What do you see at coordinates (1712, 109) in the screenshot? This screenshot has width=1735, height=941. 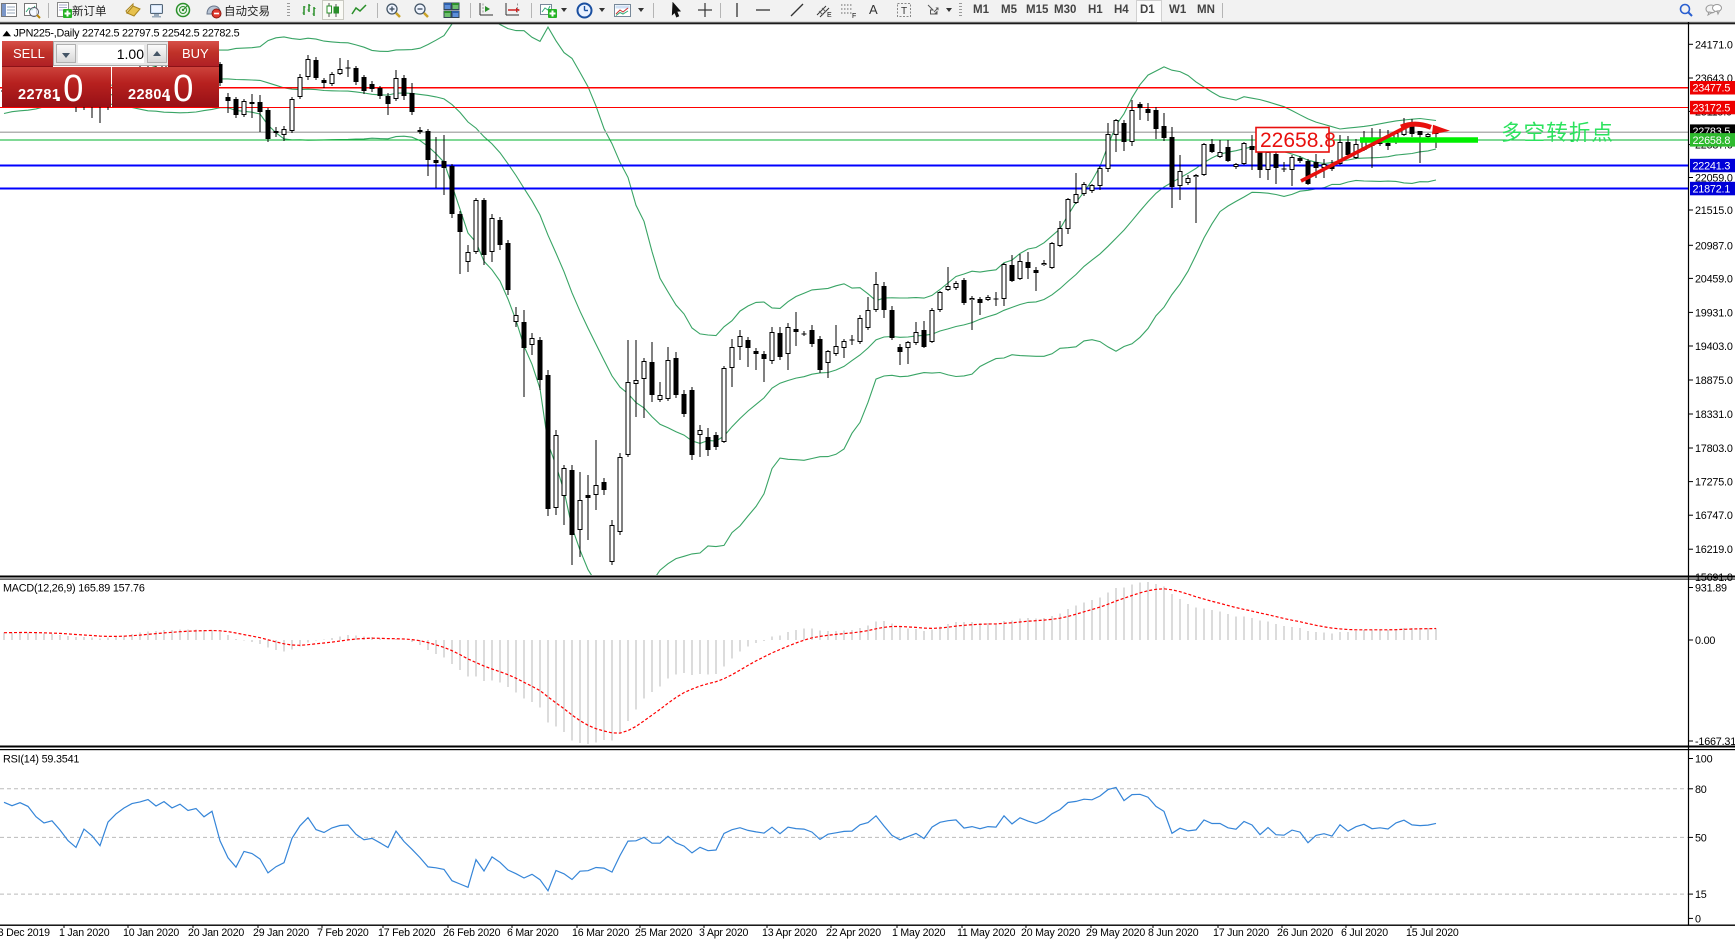 I see `svg-text: 23172.5` at bounding box center [1712, 109].